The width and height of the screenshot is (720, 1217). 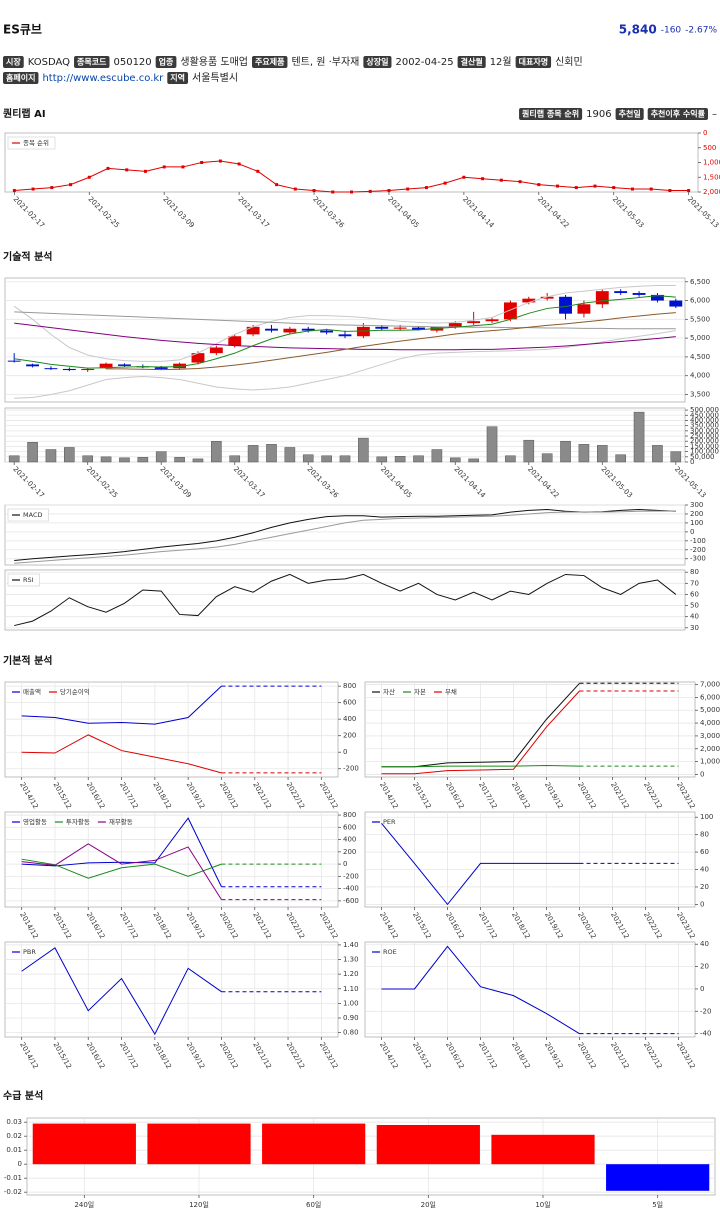 What do you see at coordinates (49, 62) in the screenshot?
I see `info-value: KOSDAQ` at bounding box center [49, 62].